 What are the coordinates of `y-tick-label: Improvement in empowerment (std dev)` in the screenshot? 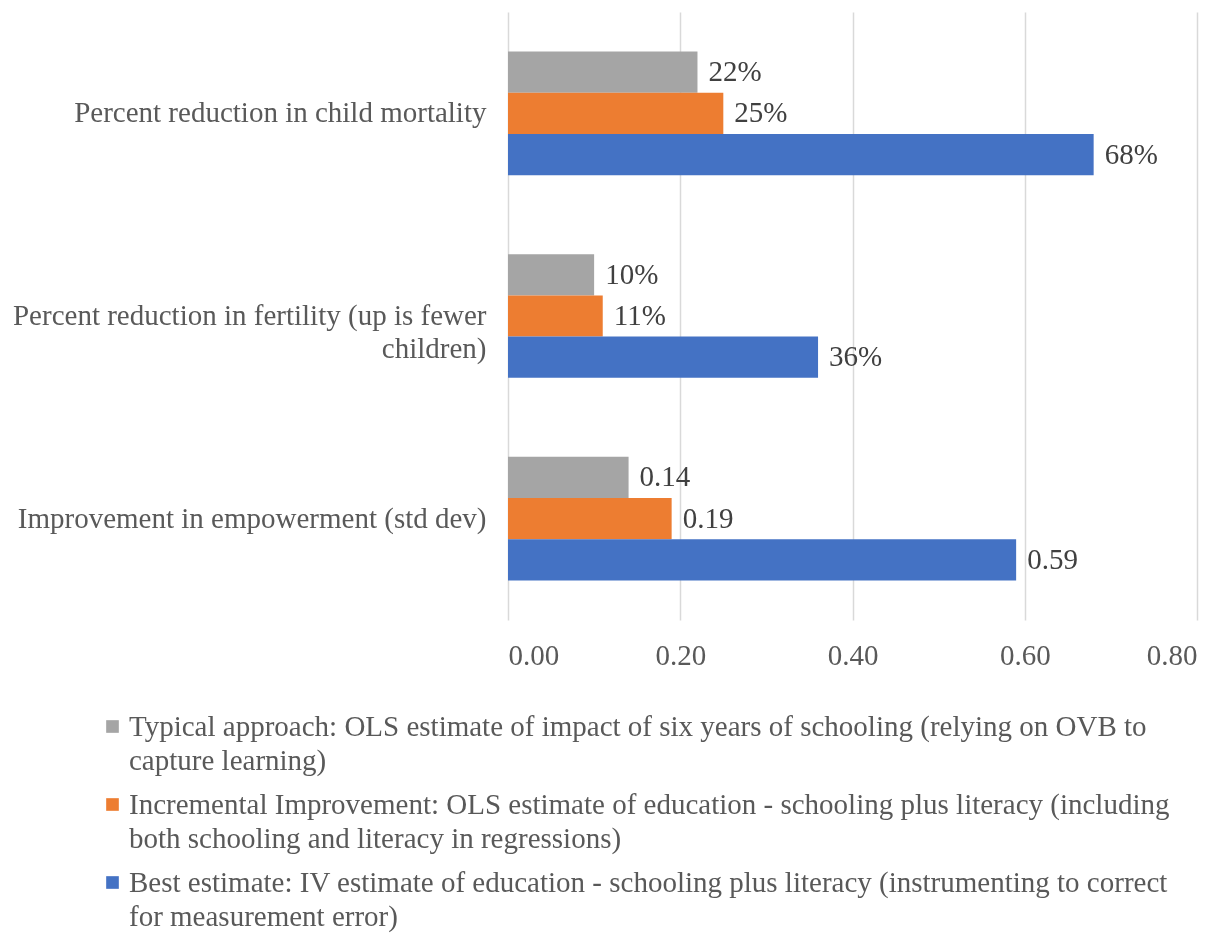 It's located at (252, 518).